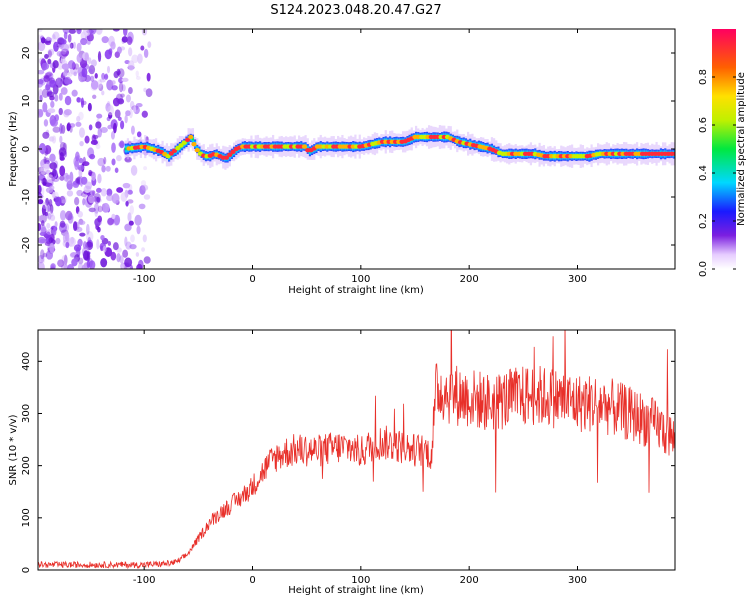 This screenshot has height=600, width=750. I want to click on x-tick-label: 200, so click(469, 279).